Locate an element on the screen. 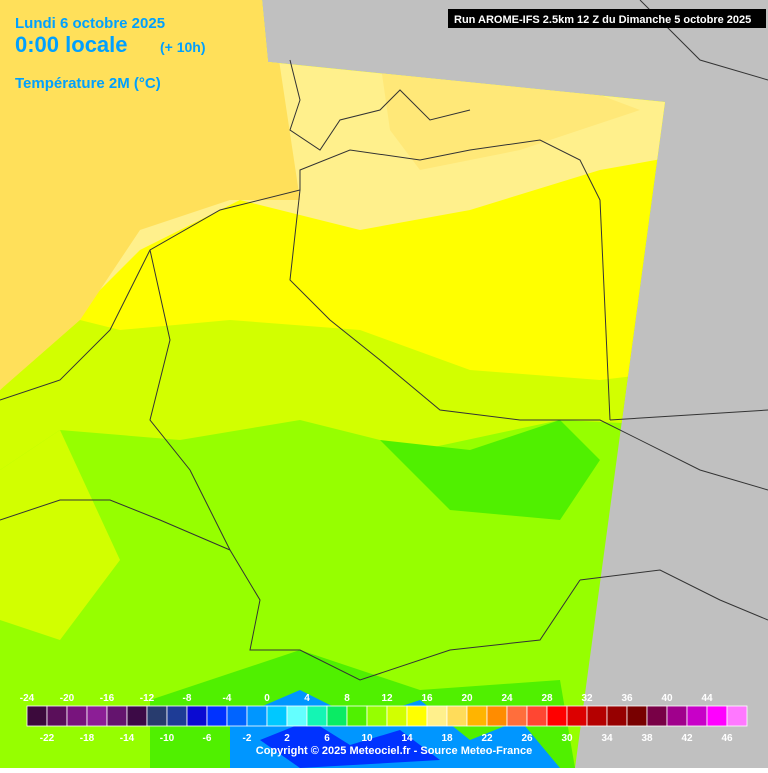 The height and width of the screenshot is (773, 768). legend-label: 12 is located at coordinates (387, 698).